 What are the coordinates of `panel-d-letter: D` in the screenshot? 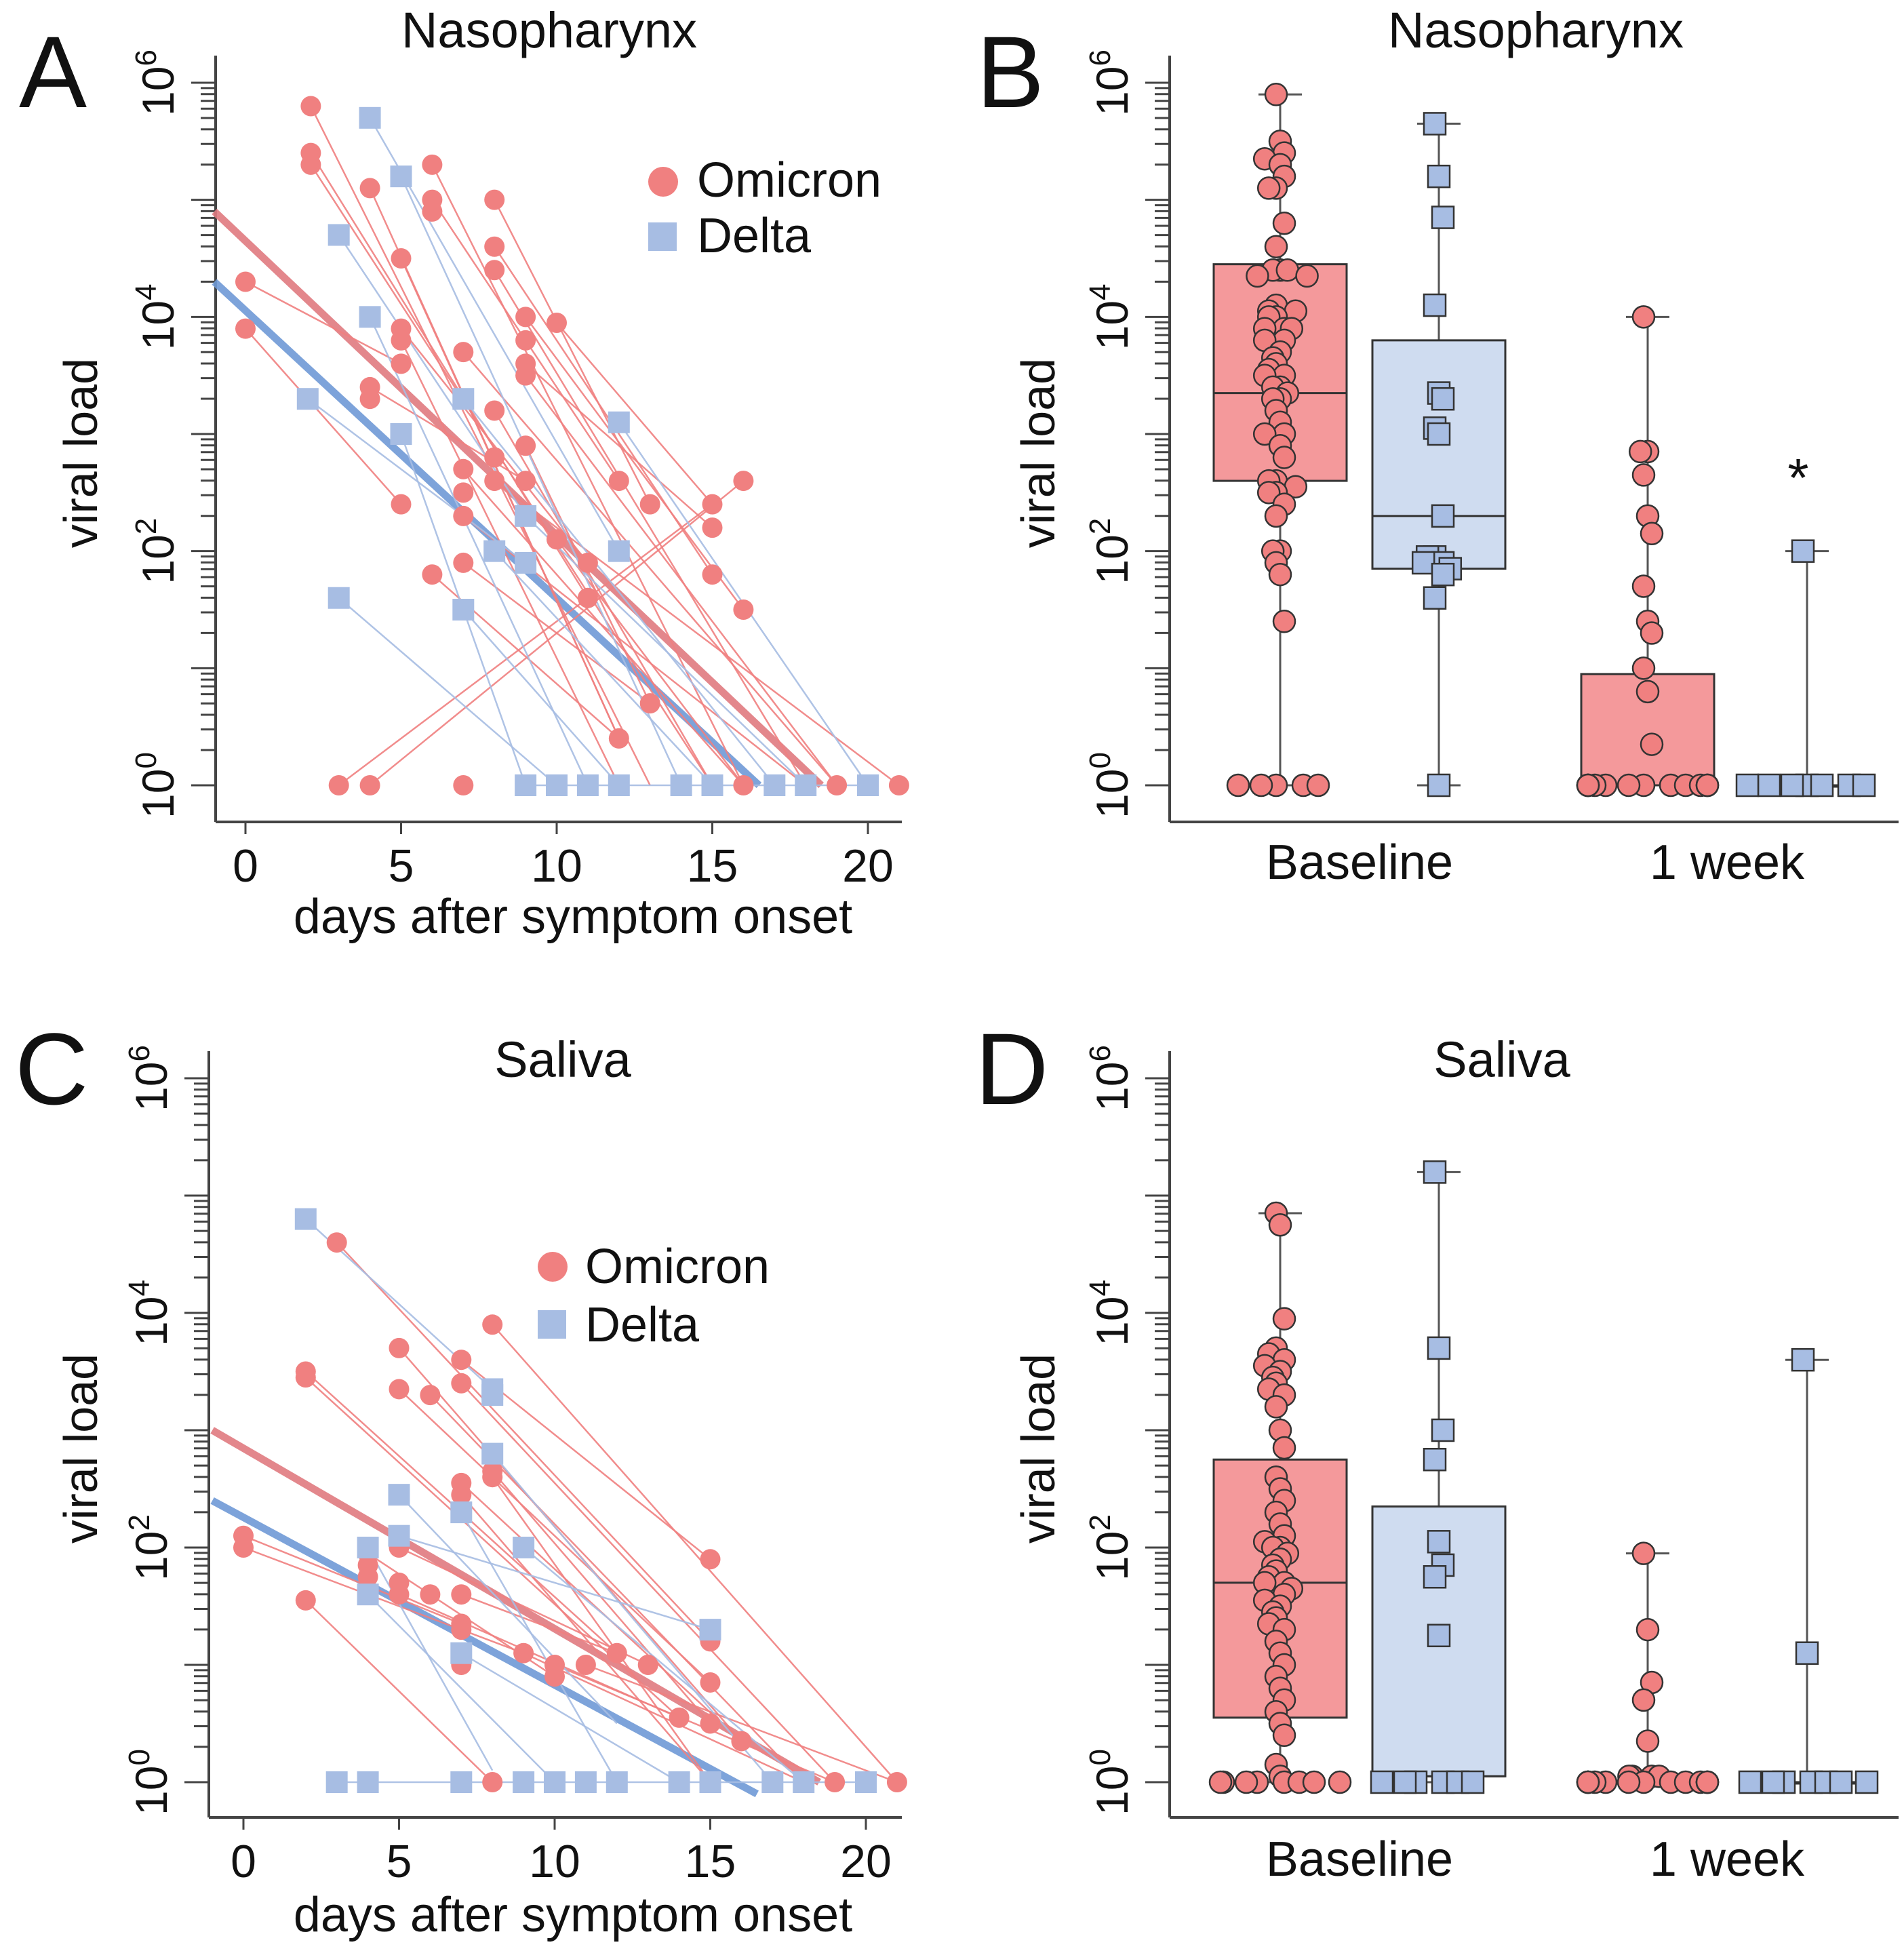 It's located at (1011, 1069).